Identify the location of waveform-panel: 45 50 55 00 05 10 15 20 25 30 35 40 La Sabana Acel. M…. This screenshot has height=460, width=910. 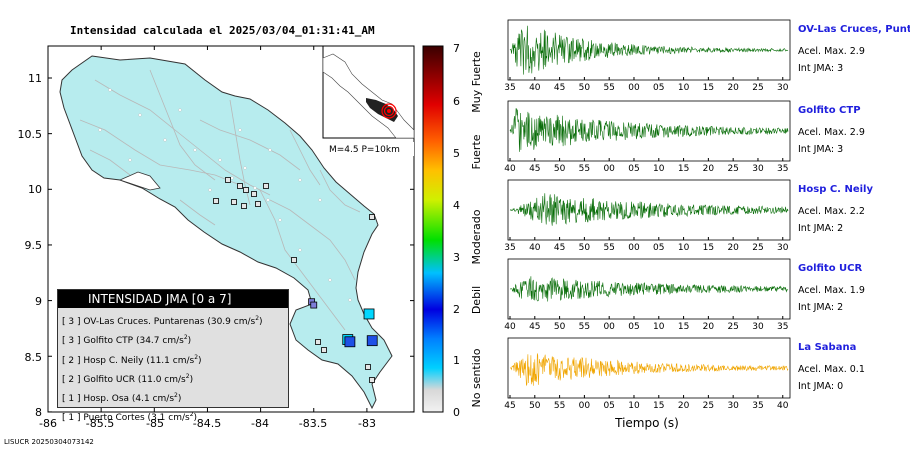
(684, 374).